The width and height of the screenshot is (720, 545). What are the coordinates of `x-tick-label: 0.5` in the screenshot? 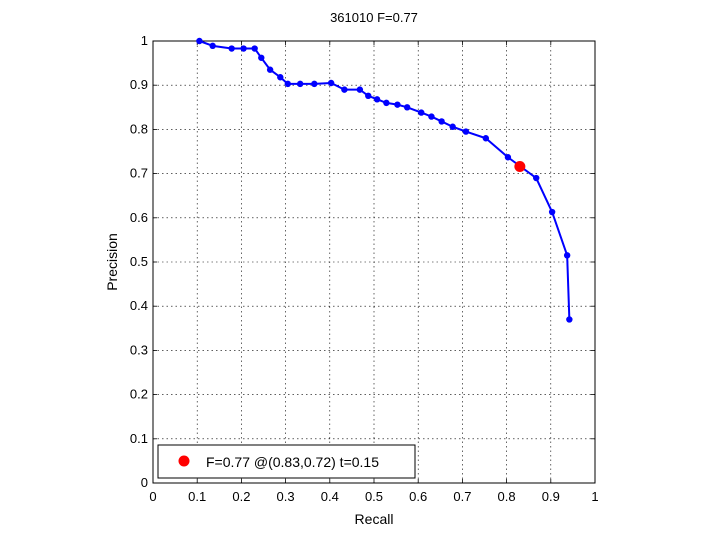 It's located at (374, 496).